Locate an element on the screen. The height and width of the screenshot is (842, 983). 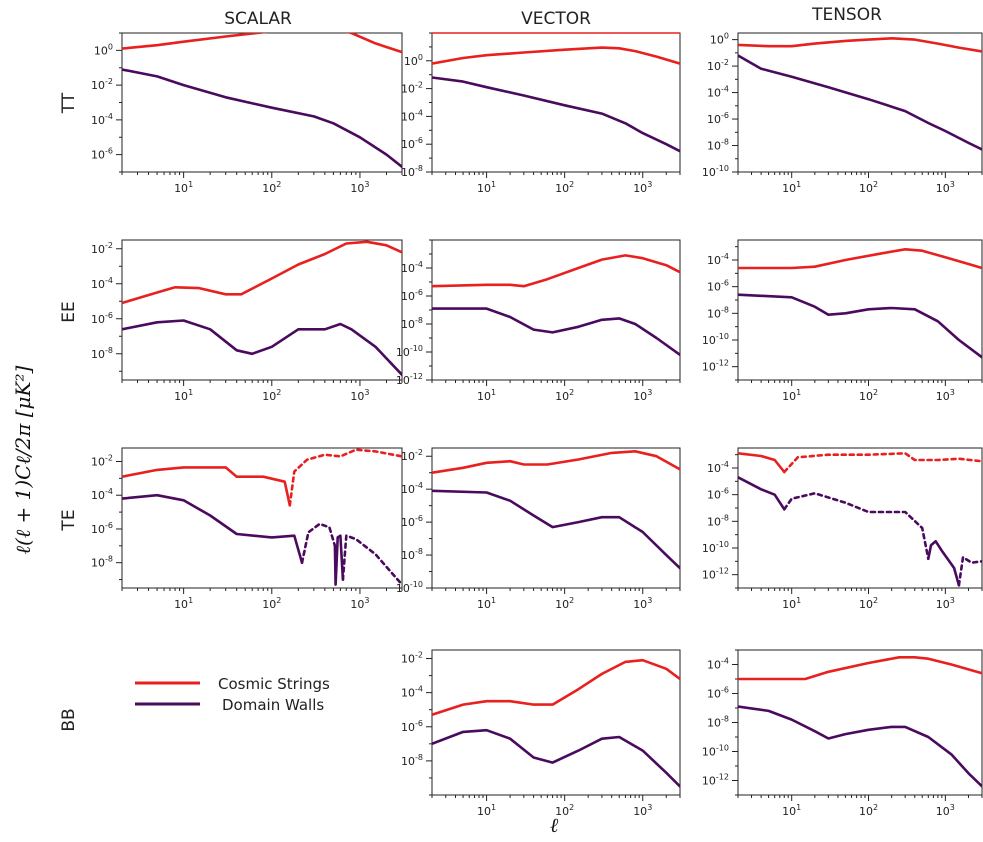
panel-frame-bb-tensor is located at coordinates (860, 722).